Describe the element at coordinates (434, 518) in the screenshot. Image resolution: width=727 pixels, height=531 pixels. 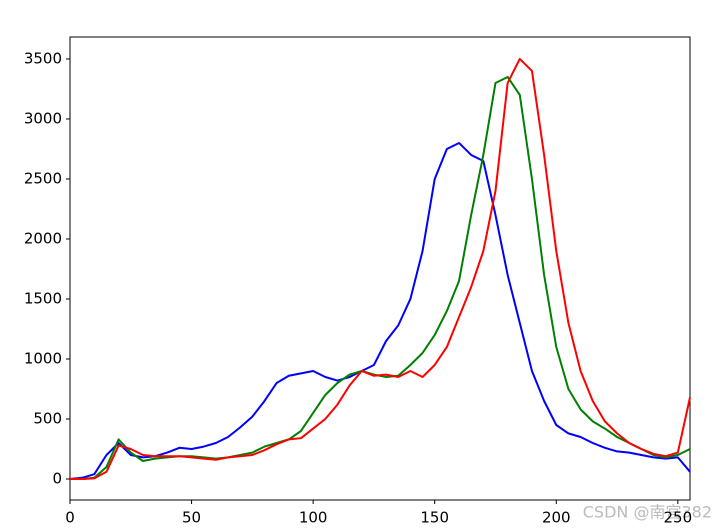
I see `x-tick-label: 150` at that location.